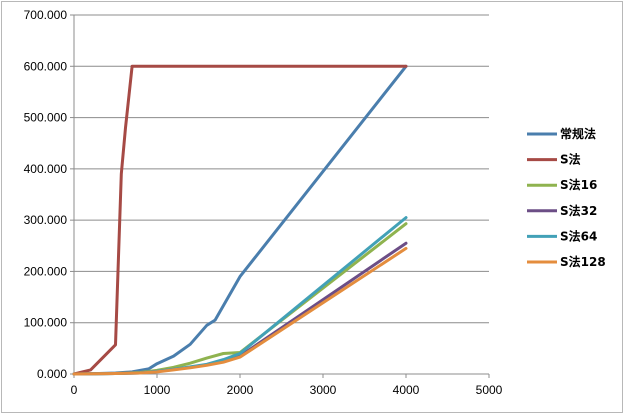 The width and height of the screenshot is (626, 416). I want to click on x-axis-ticks: 0 1000 2000 3000 4000 5000, so click(287, 385).